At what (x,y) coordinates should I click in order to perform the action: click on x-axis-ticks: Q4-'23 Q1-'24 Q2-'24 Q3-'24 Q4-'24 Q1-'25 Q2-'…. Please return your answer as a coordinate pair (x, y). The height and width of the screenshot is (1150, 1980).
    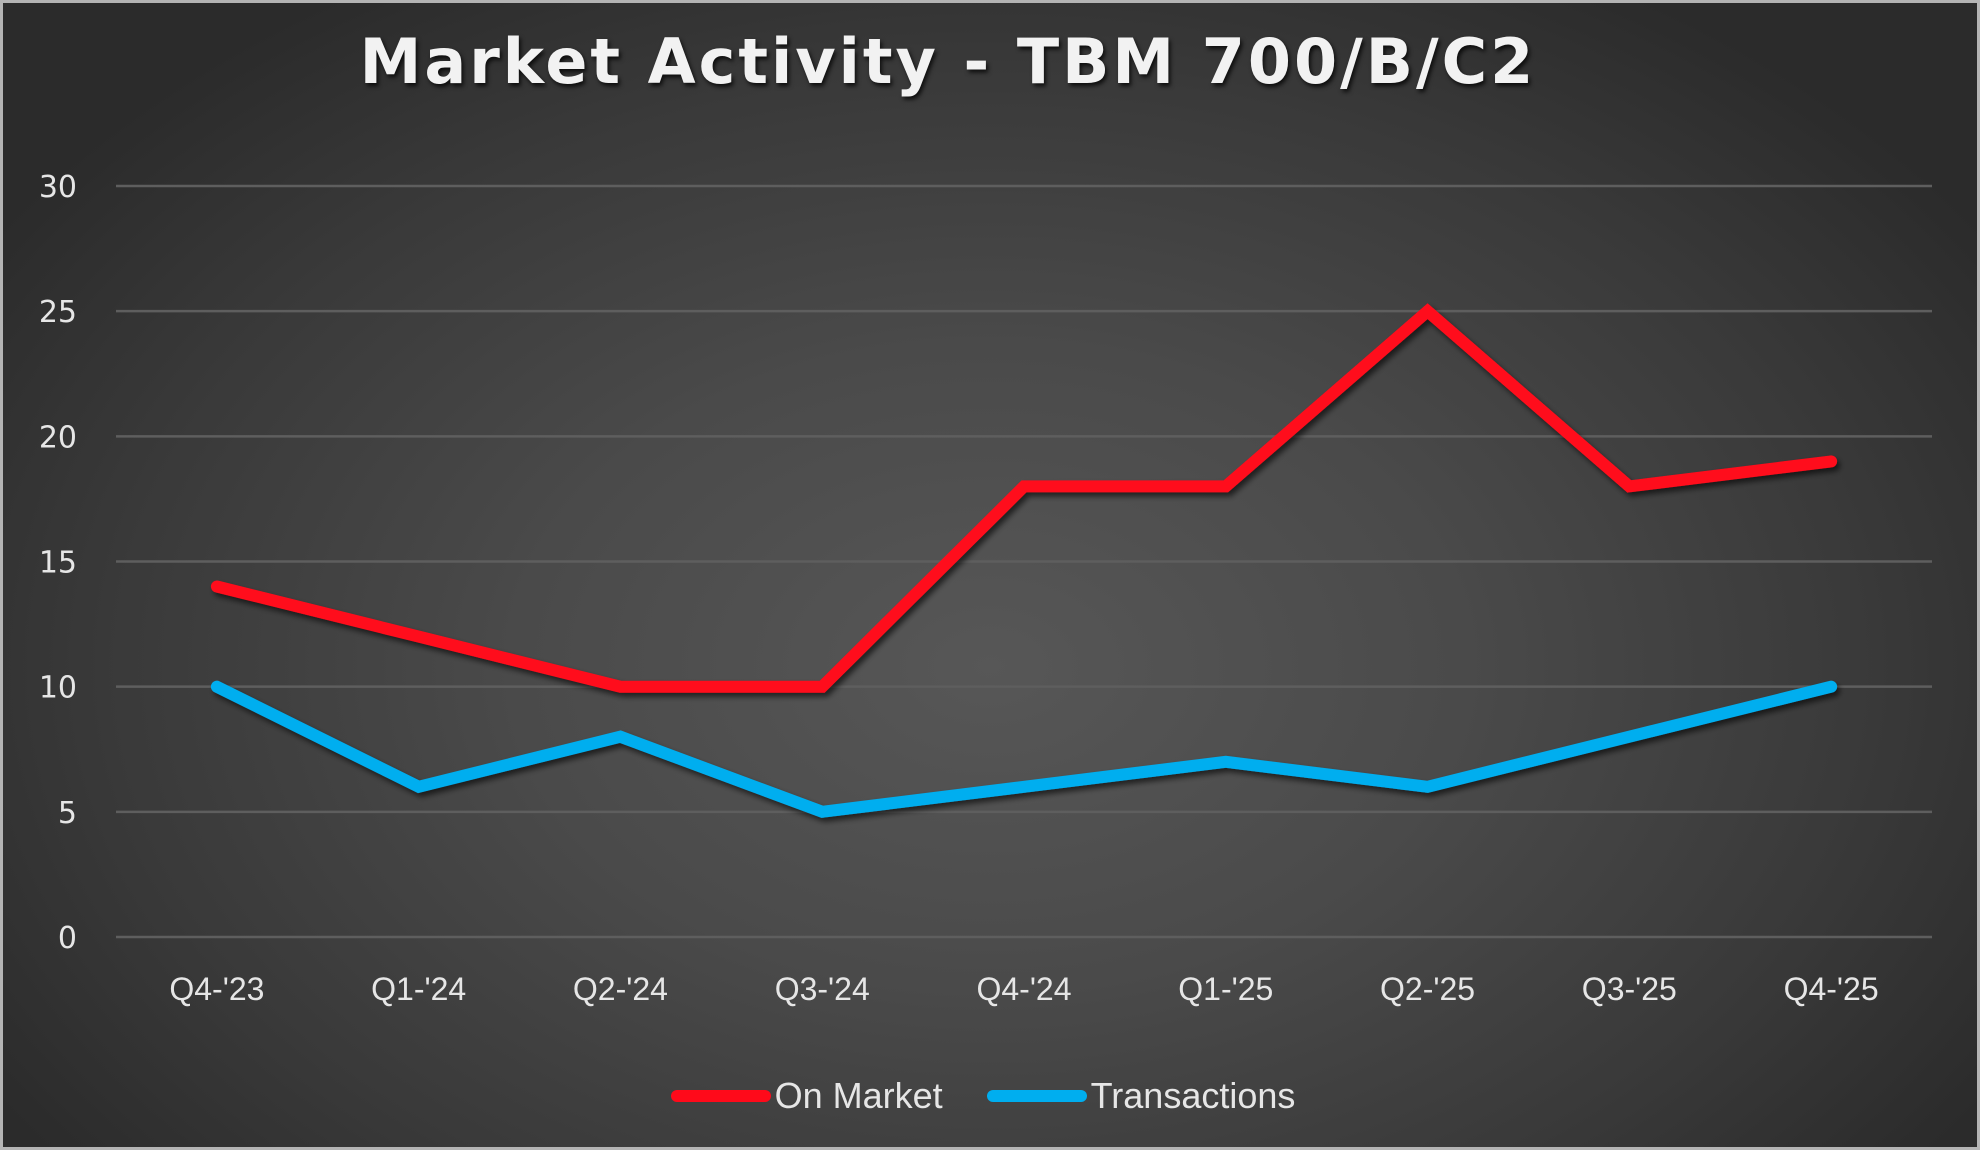
    Looking at the image, I should click on (1023, 989).